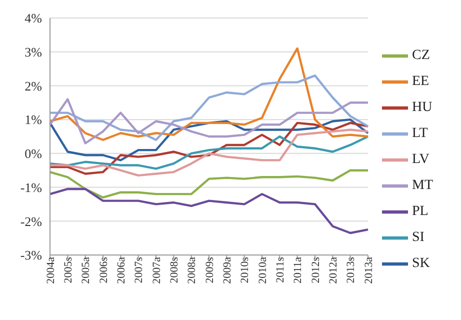  Describe the element at coordinates (31, 221) in the screenshot. I see `y-tick-label: -2%` at that location.